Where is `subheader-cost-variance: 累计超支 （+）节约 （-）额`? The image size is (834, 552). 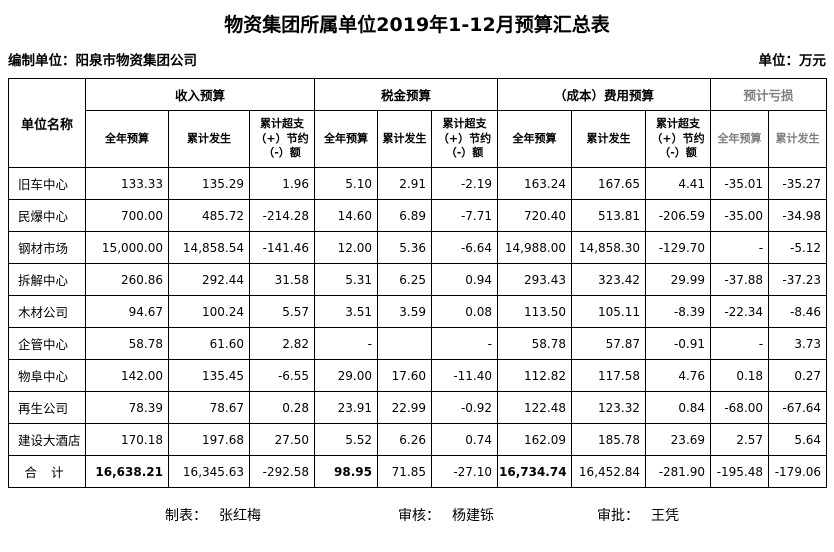
subheader-cost-variance: 累计超支 （+）节约 （-）额 is located at coordinates (678, 139).